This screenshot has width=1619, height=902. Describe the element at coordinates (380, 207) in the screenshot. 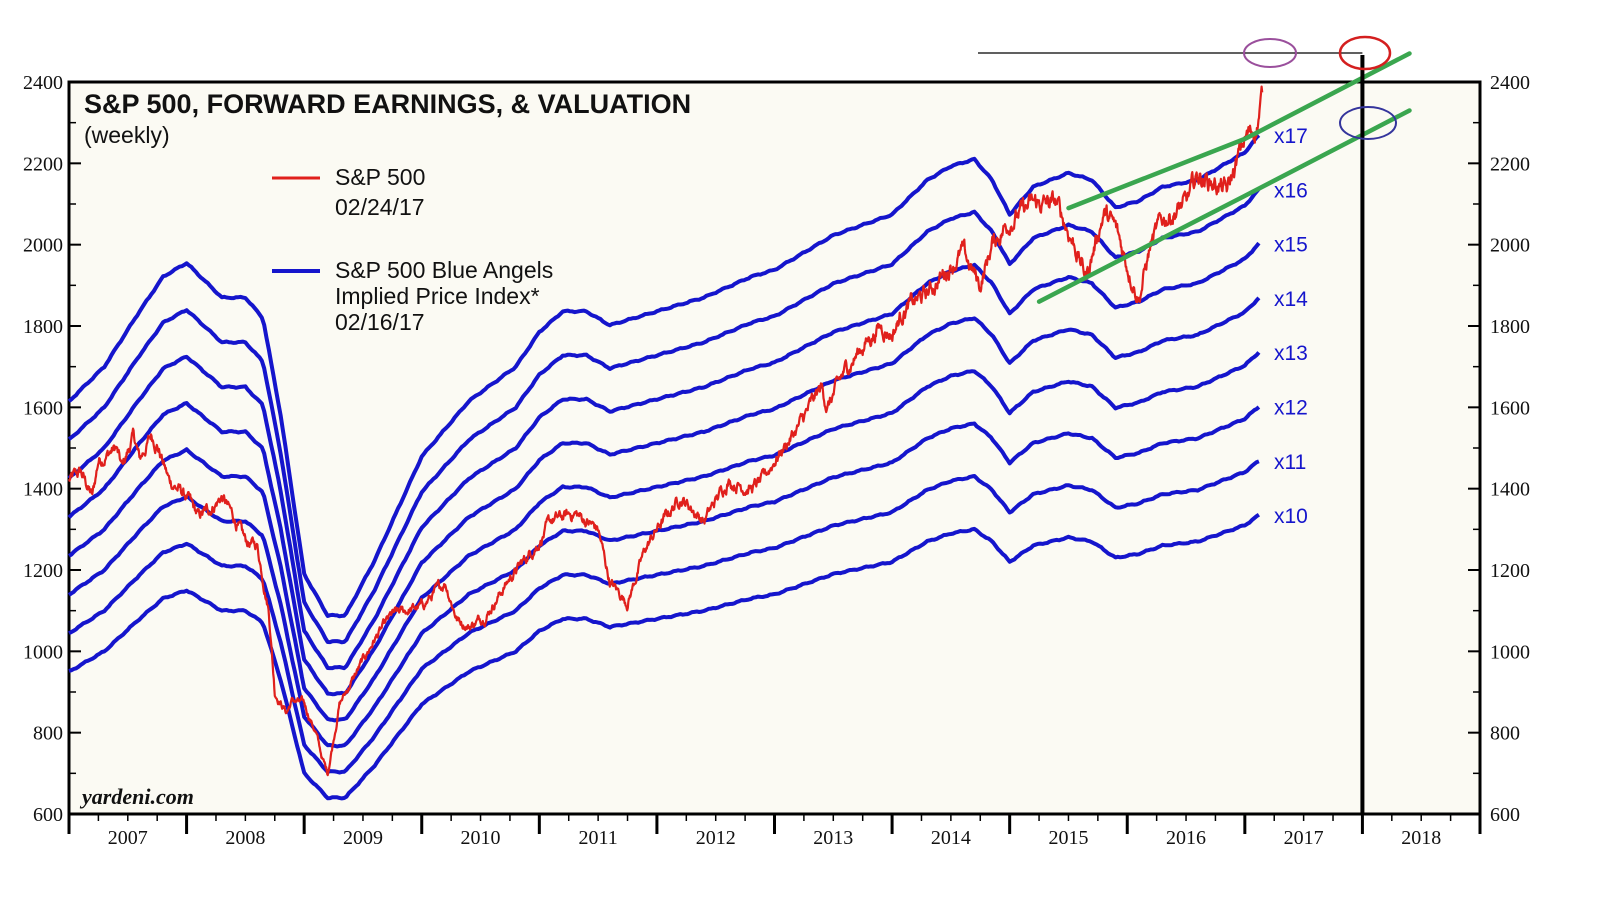

I see `legend-sp500-date: 02/24/17` at that location.